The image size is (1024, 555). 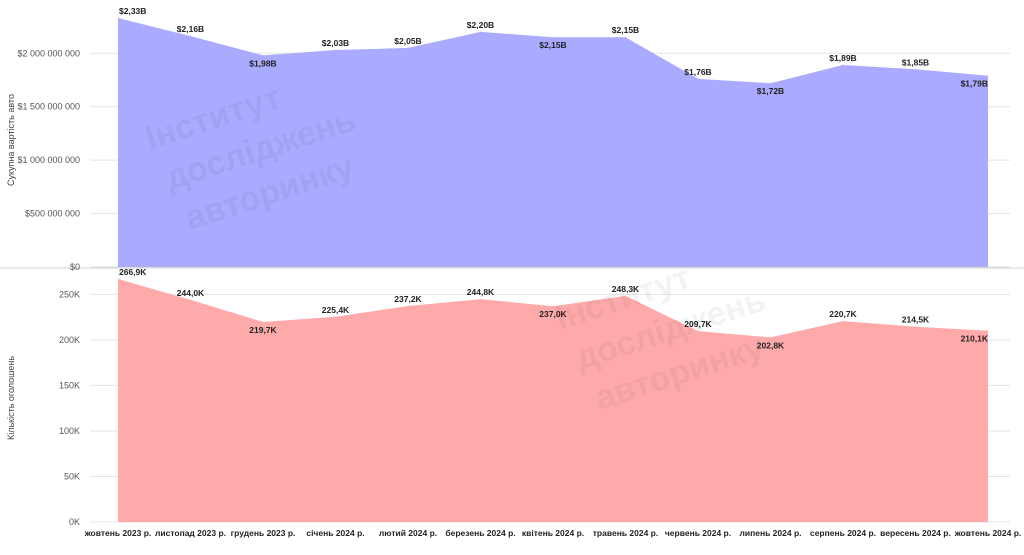 I want to click on value-ytick-label: $2 000 000 000, so click(x=48, y=53).